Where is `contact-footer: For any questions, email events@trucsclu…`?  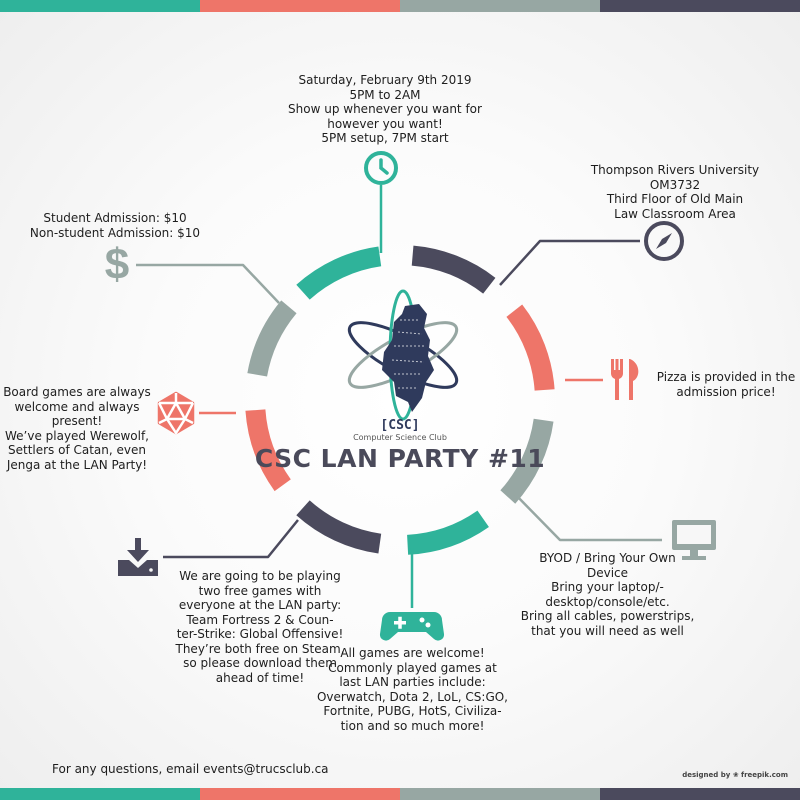
contact-footer: For any questions, email events@trucsclu… is located at coordinates (190, 769).